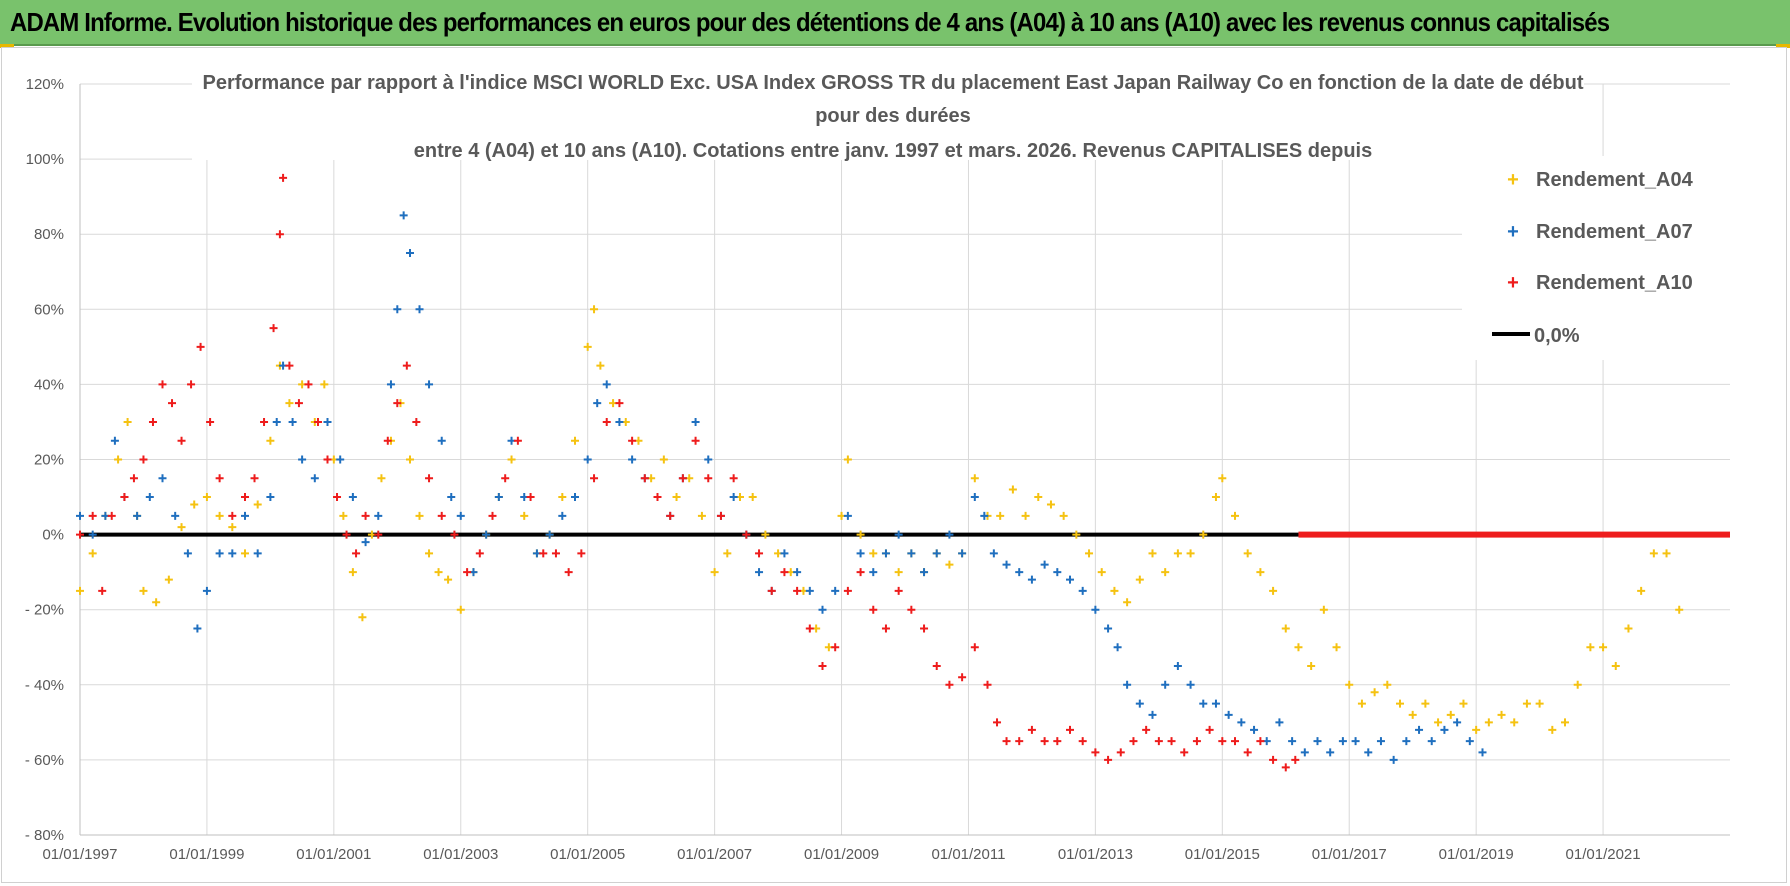 The image size is (1790, 886). Describe the element at coordinates (1095, 854) in the screenshot. I see `x-tick-label: 01/01/2013` at that location.